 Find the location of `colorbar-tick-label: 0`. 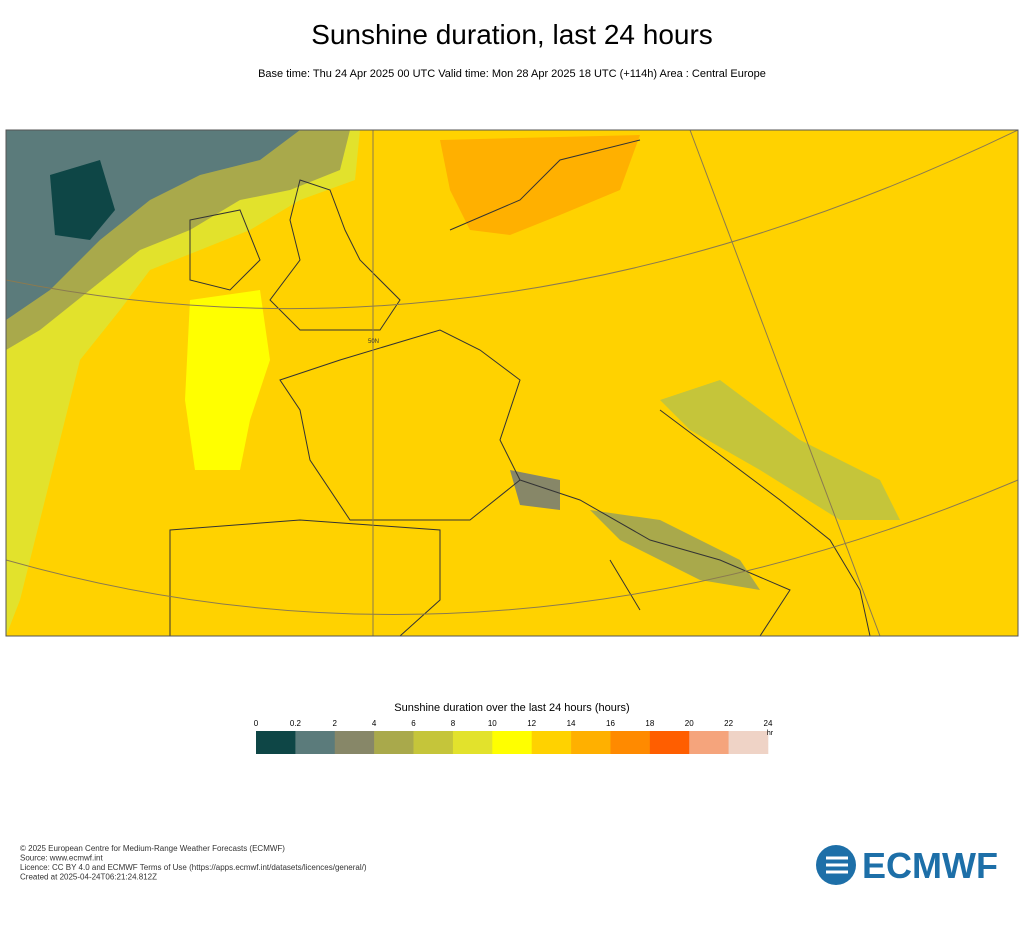

colorbar-tick-label: 0 is located at coordinates (256, 723).